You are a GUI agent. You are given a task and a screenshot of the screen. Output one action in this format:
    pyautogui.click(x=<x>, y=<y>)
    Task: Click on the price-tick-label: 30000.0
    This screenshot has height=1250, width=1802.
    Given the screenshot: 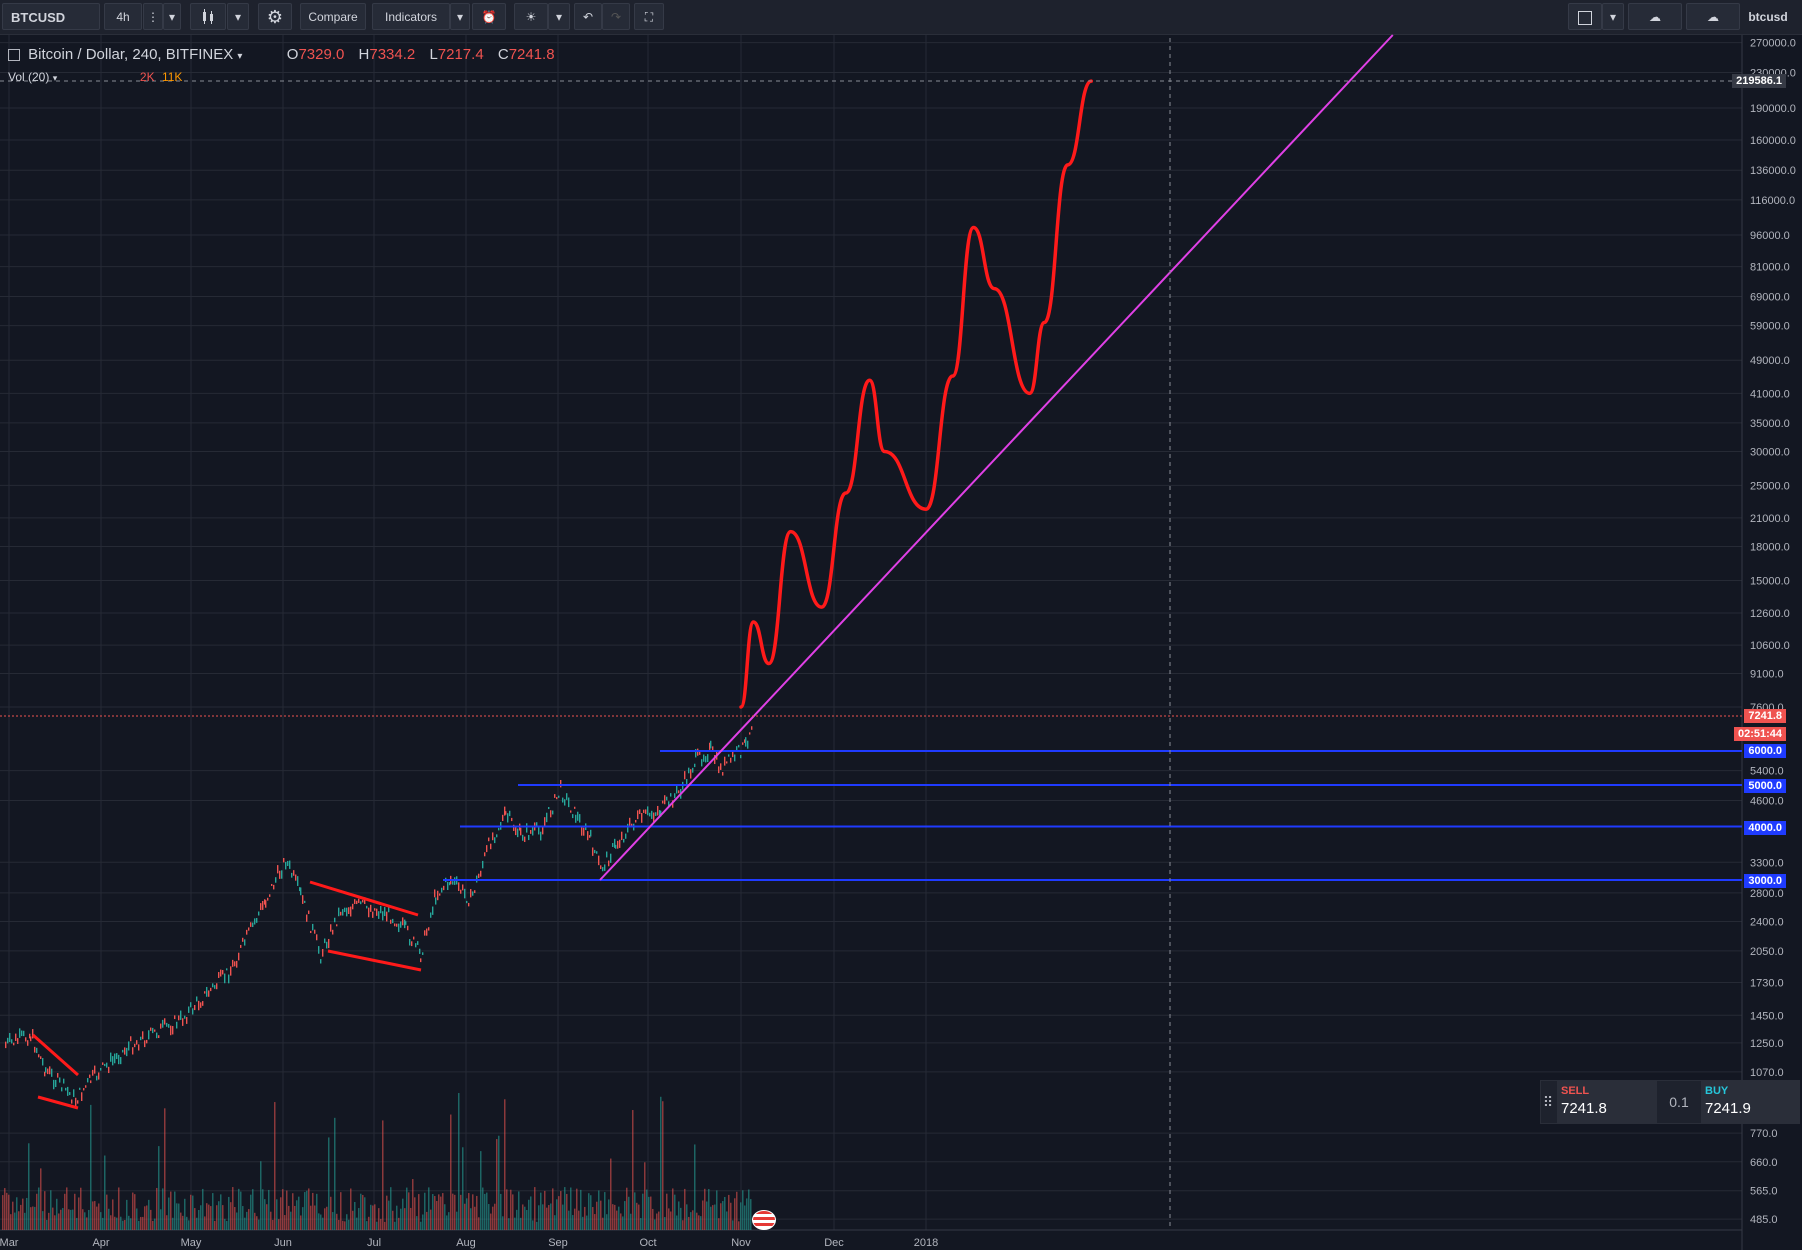 What is the action you would take?
    pyautogui.click(x=1770, y=452)
    